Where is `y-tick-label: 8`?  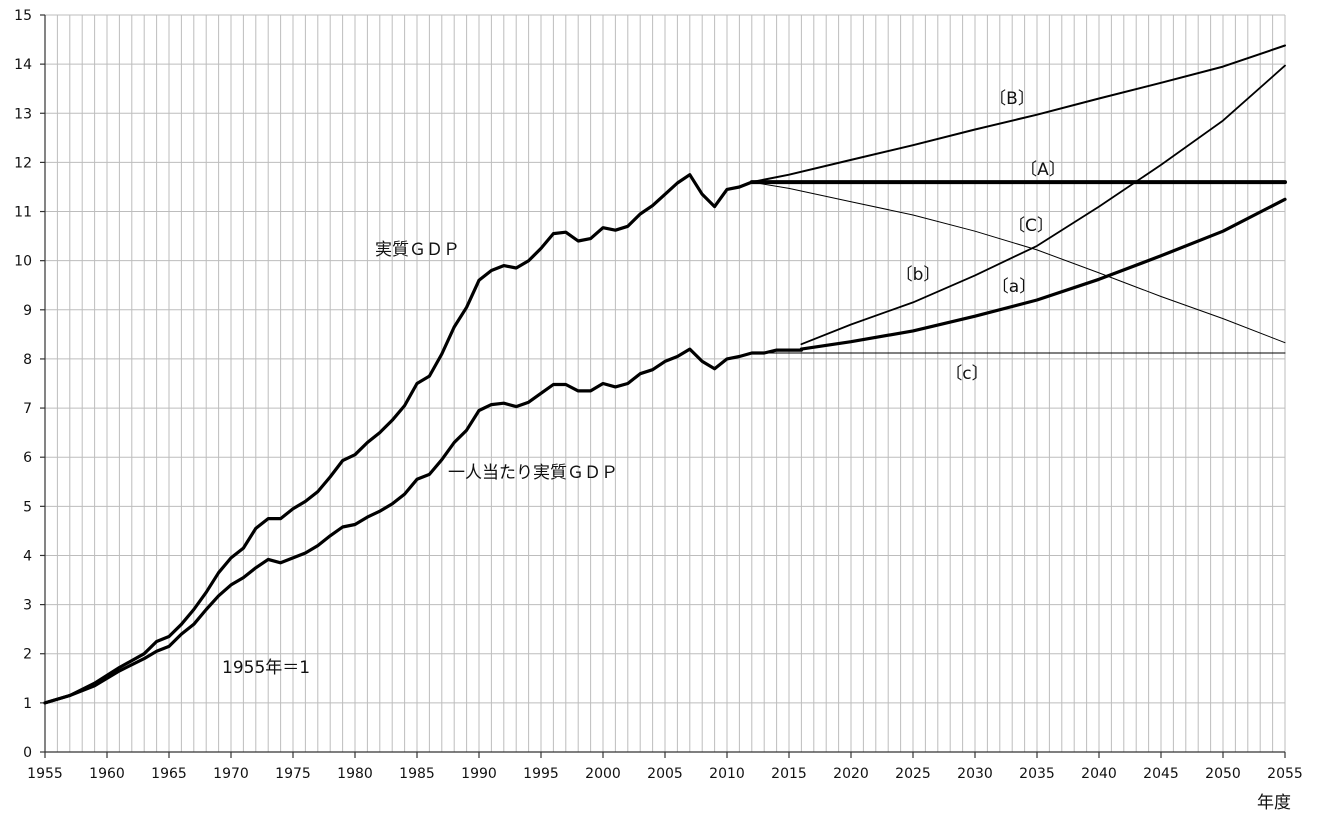 y-tick-label: 8 is located at coordinates (27, 360).